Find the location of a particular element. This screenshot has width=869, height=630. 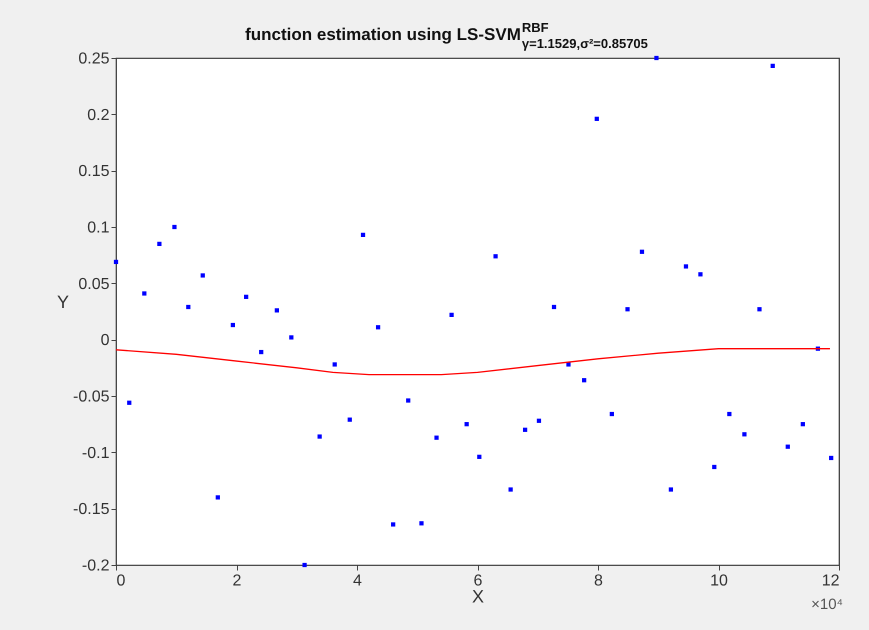

y-tick-label: -0.05 is located at coordinates (91, 397).